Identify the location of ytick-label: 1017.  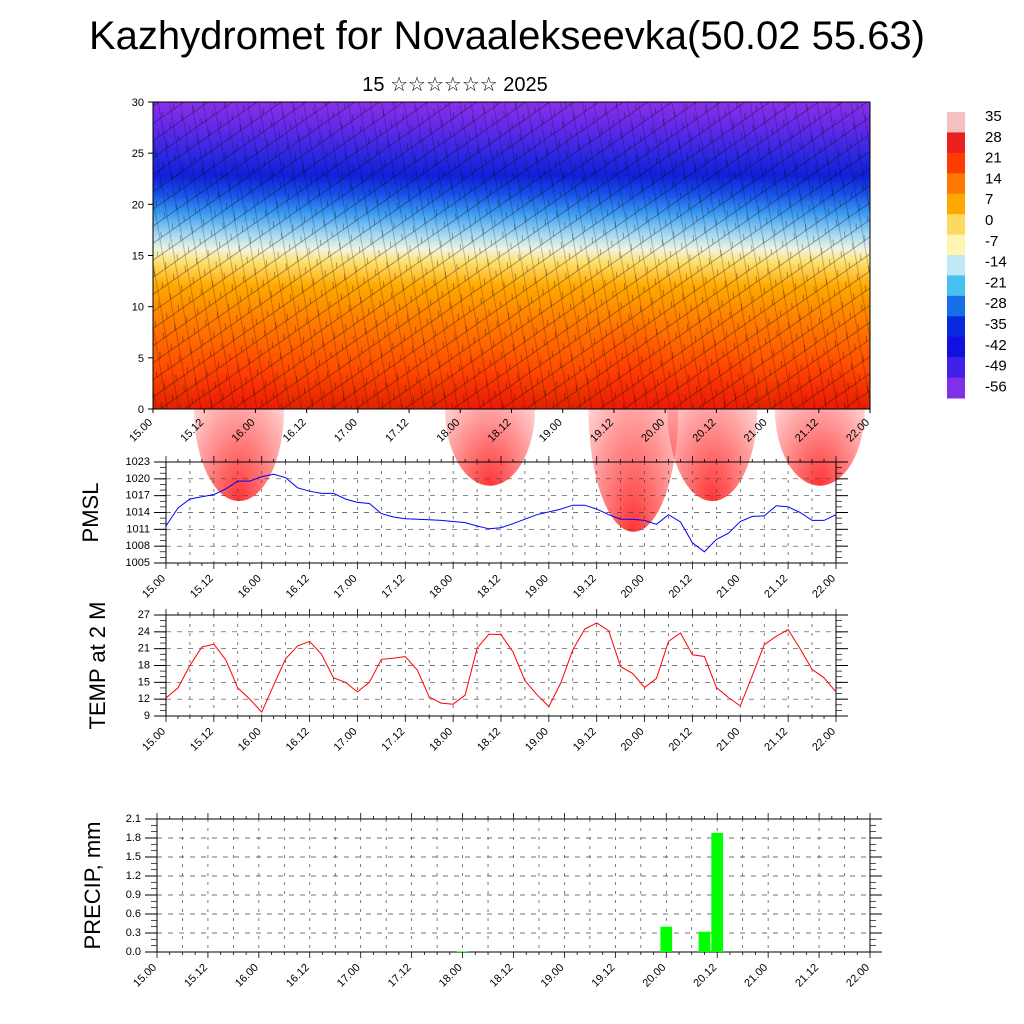
(138, 496).